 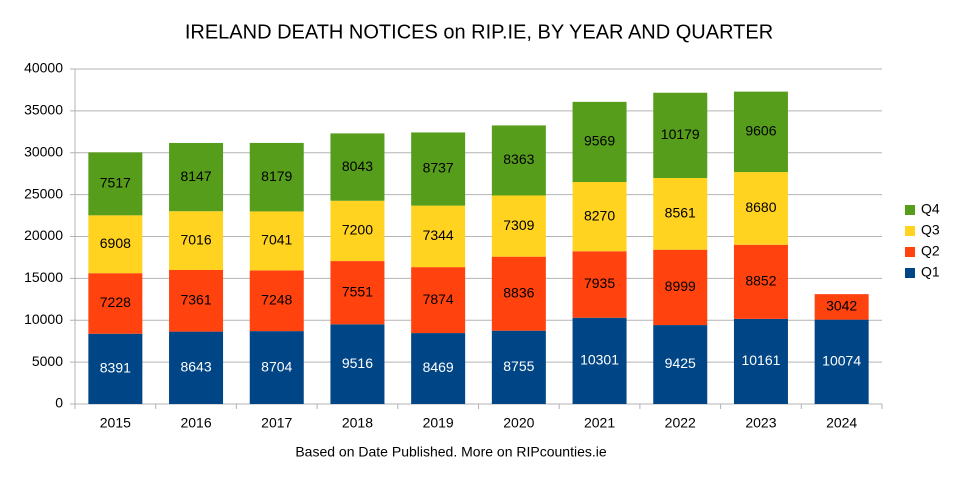 I want to click on data-label: 7517, so click(x=115, y=183).